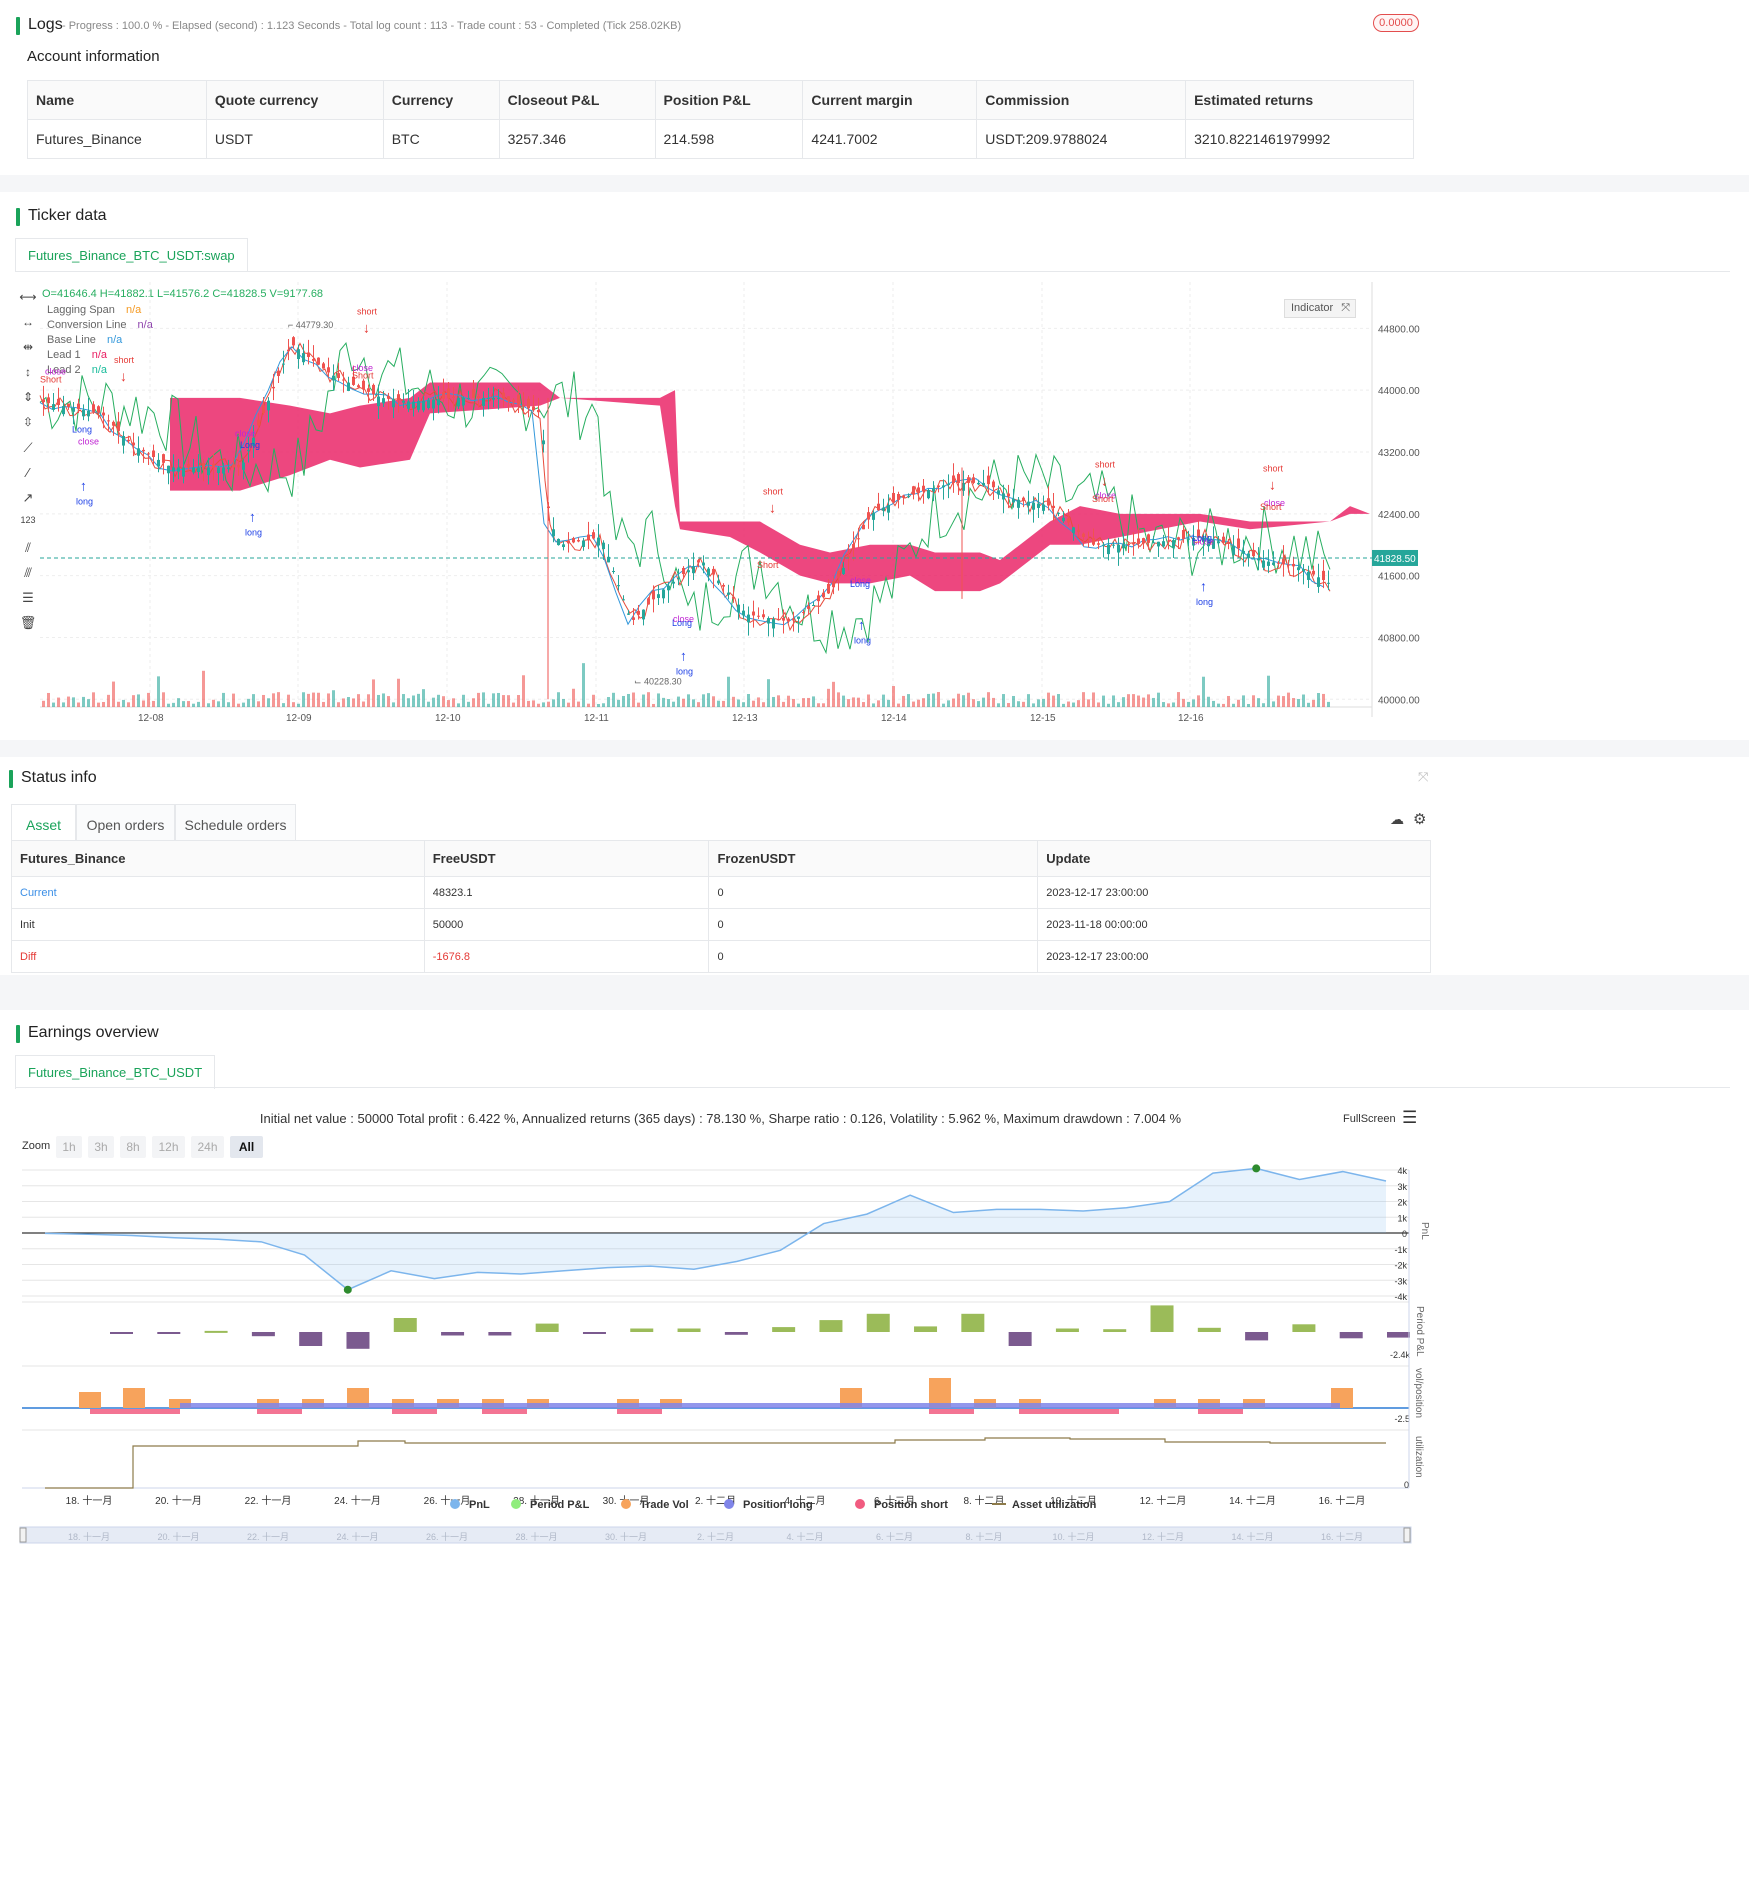 Image resolution: width=1749 pixels, height=1899 pixels. What do you see at coordinates (28, 520) in the screenshot?
I see `price-label-icon: 123` at bounding box center [28, 520].